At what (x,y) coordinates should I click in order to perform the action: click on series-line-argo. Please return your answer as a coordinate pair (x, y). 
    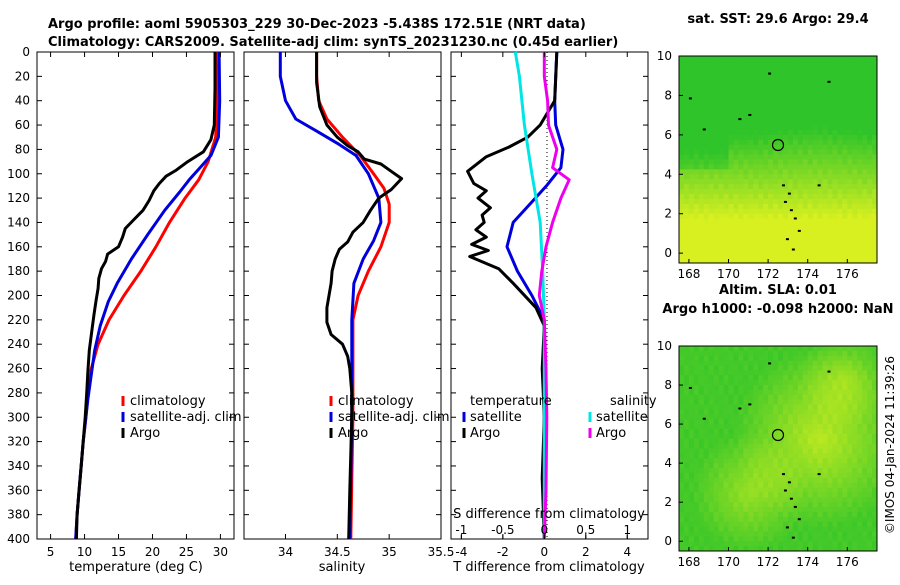
    Looking at the image, I should click on (359, 296).